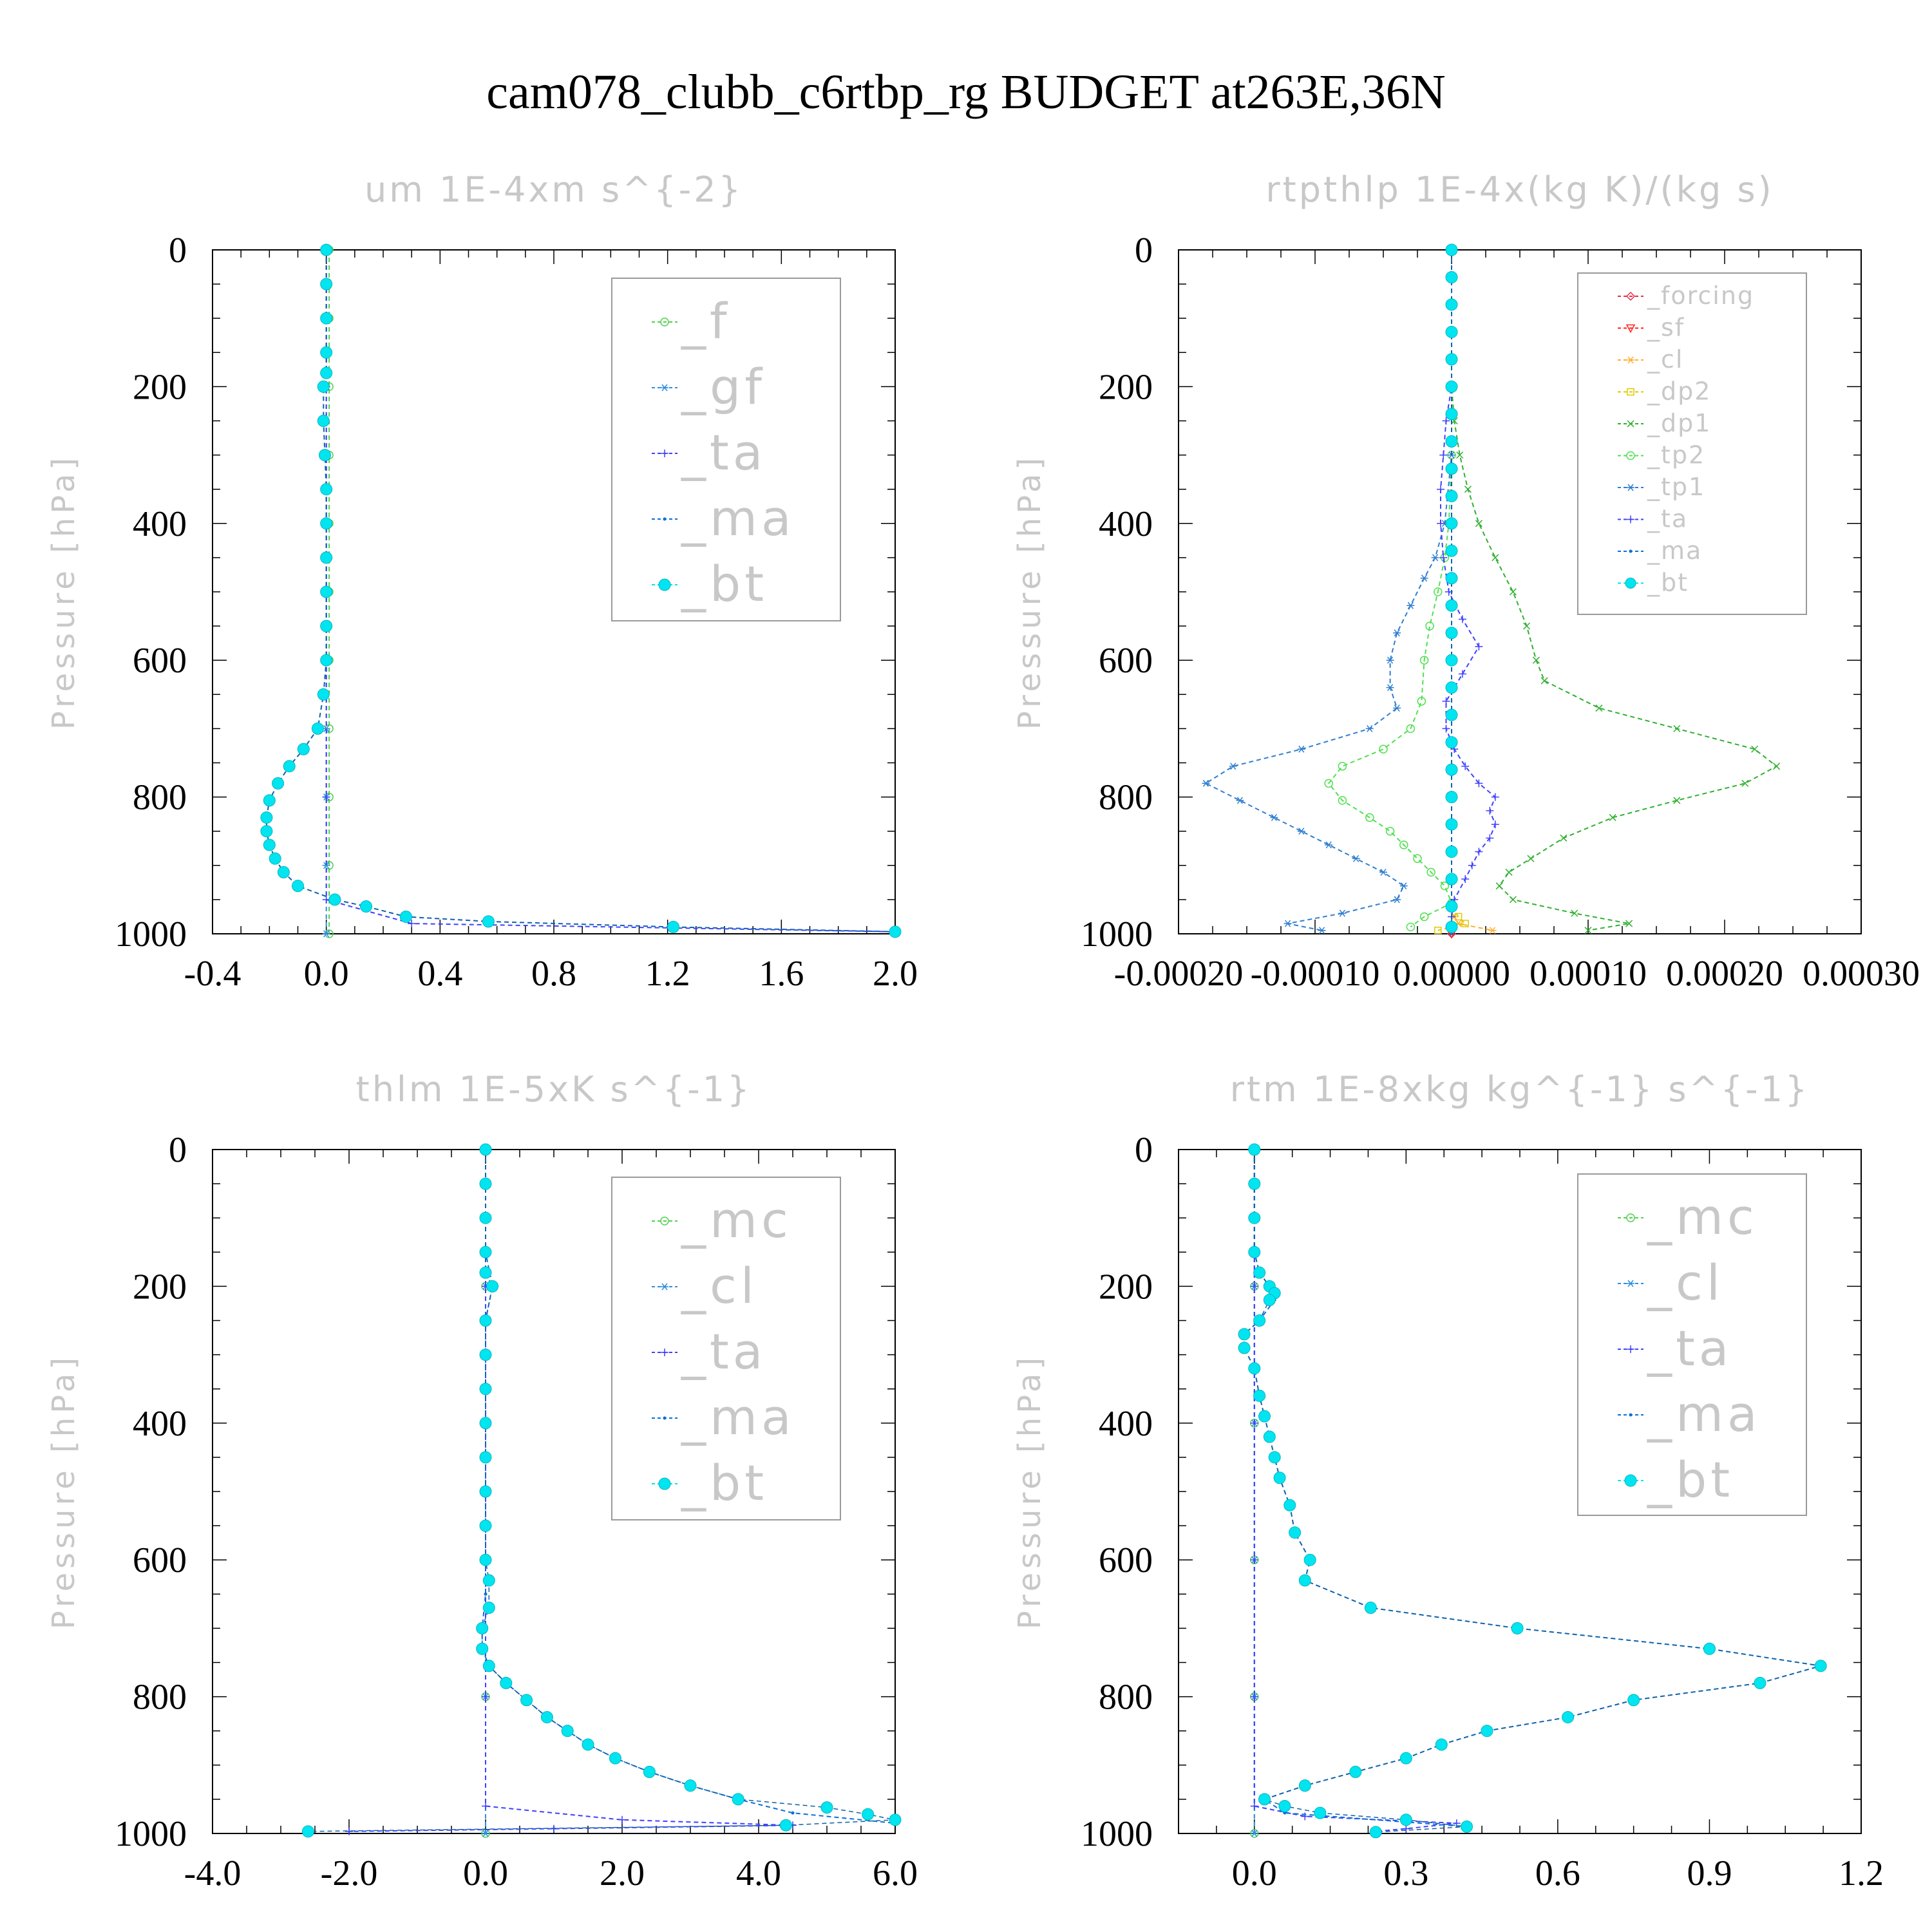  I want to click on y-axis-label: Pressure [hPa], so click(1030, 1492).